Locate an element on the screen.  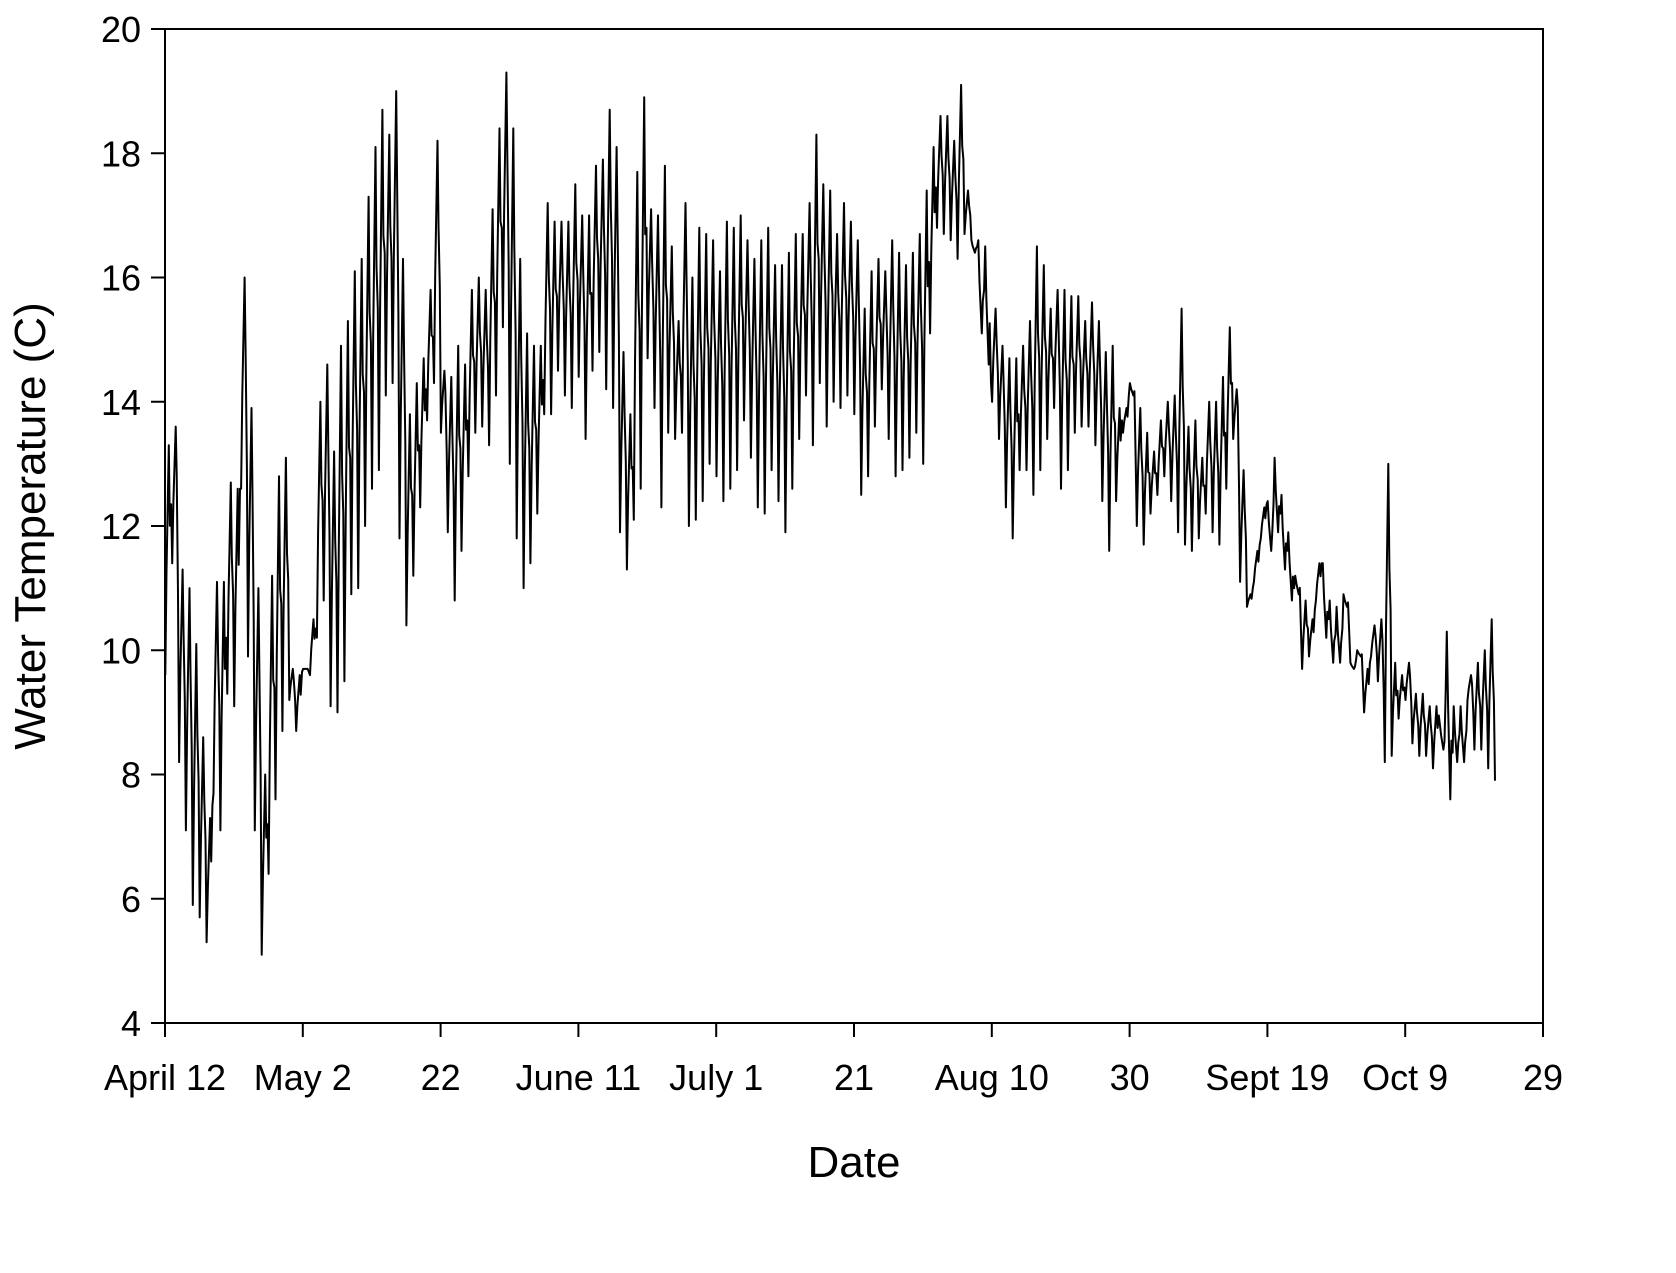
x-tick-label: June 11 is located at coordinates (578, 1077).